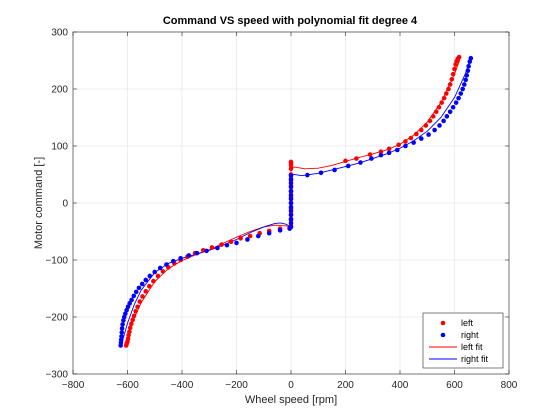 The height and width of the screenshot is (420, 560). Describe the element at coordinates (73, 385) in the screenshot. I see `x-tick-label: −800` at that location.